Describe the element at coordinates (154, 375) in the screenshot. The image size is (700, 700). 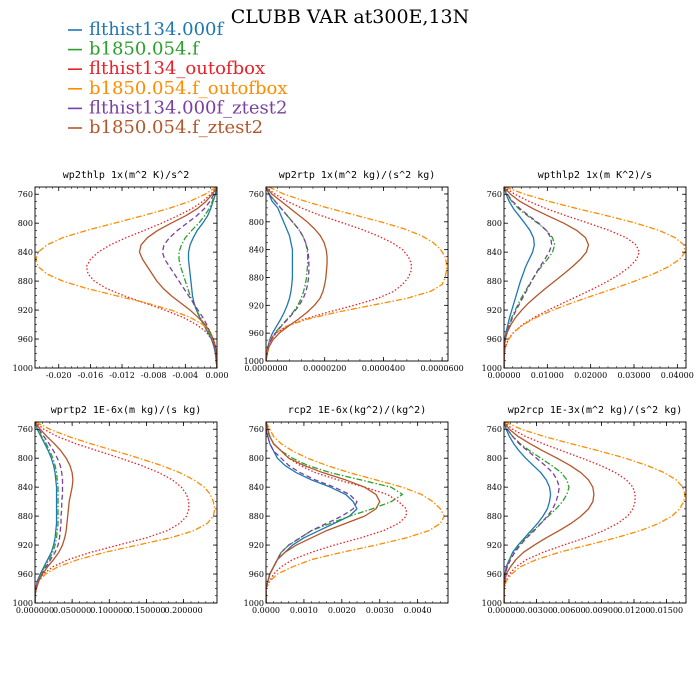
I see `x-tick-label: -0.008` at that location.